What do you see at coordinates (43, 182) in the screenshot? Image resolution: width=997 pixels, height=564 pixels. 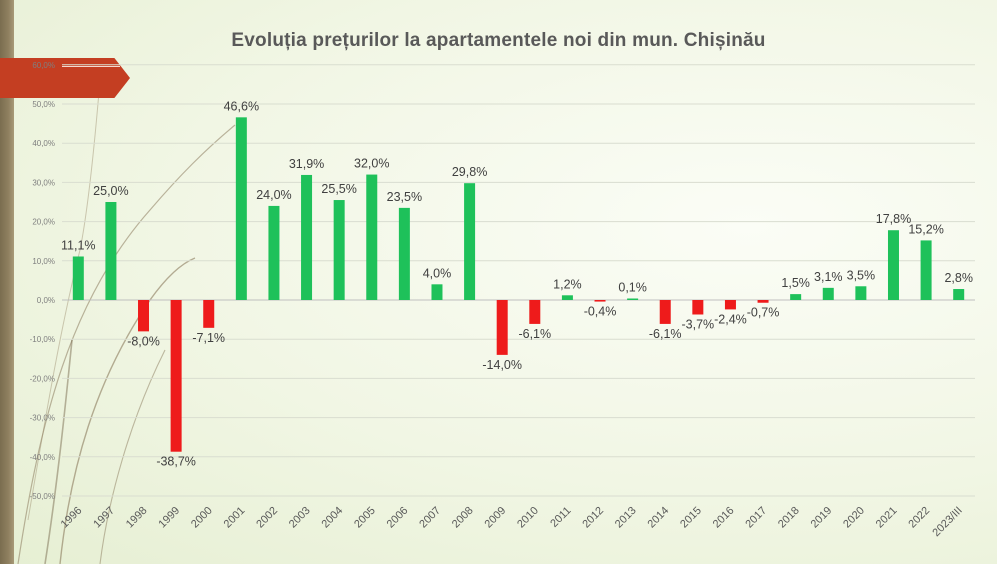 I see `y-tick-label: 30,0%` at bounding box center [43, 182].